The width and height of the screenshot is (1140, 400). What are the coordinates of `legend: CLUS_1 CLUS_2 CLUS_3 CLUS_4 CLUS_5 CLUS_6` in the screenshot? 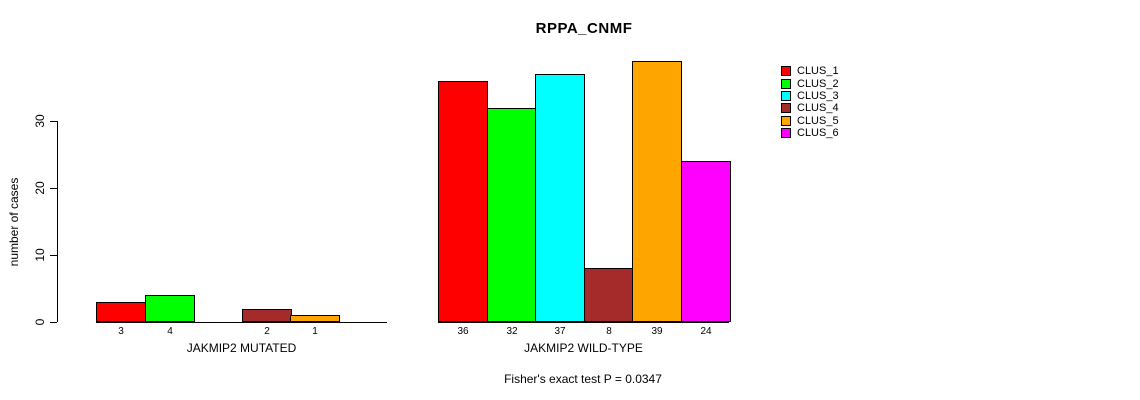 It's located at (810, 102).